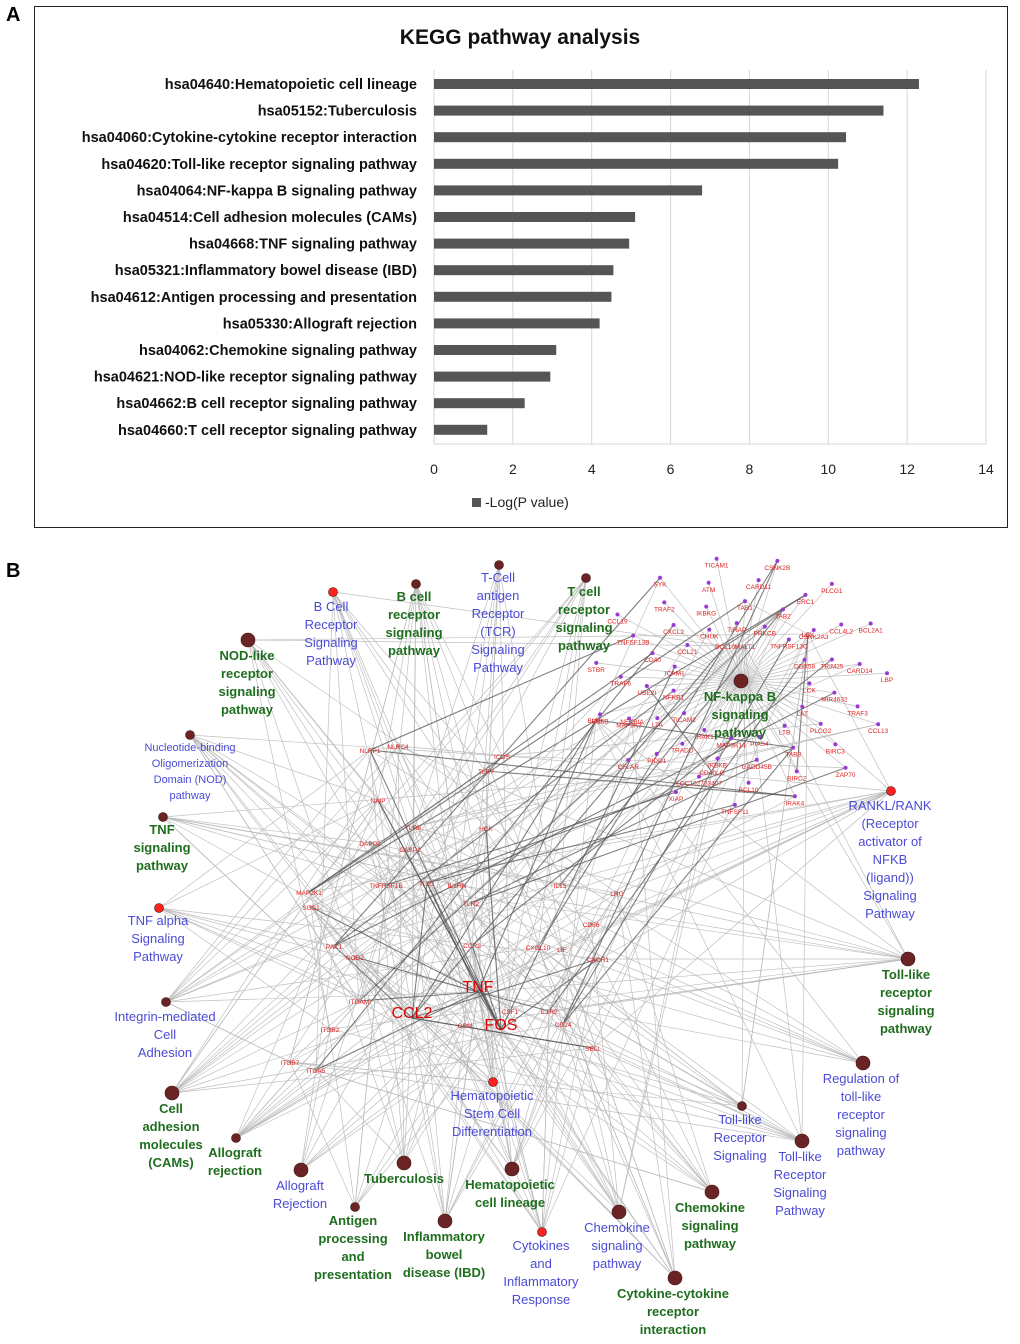 This screenshot has width=1020, height=1344. What do you see at coordinates (190, 780) in the screenshot?
I see `pathway-label-line: Domain (NOD)` at bounding box center [190, 780].